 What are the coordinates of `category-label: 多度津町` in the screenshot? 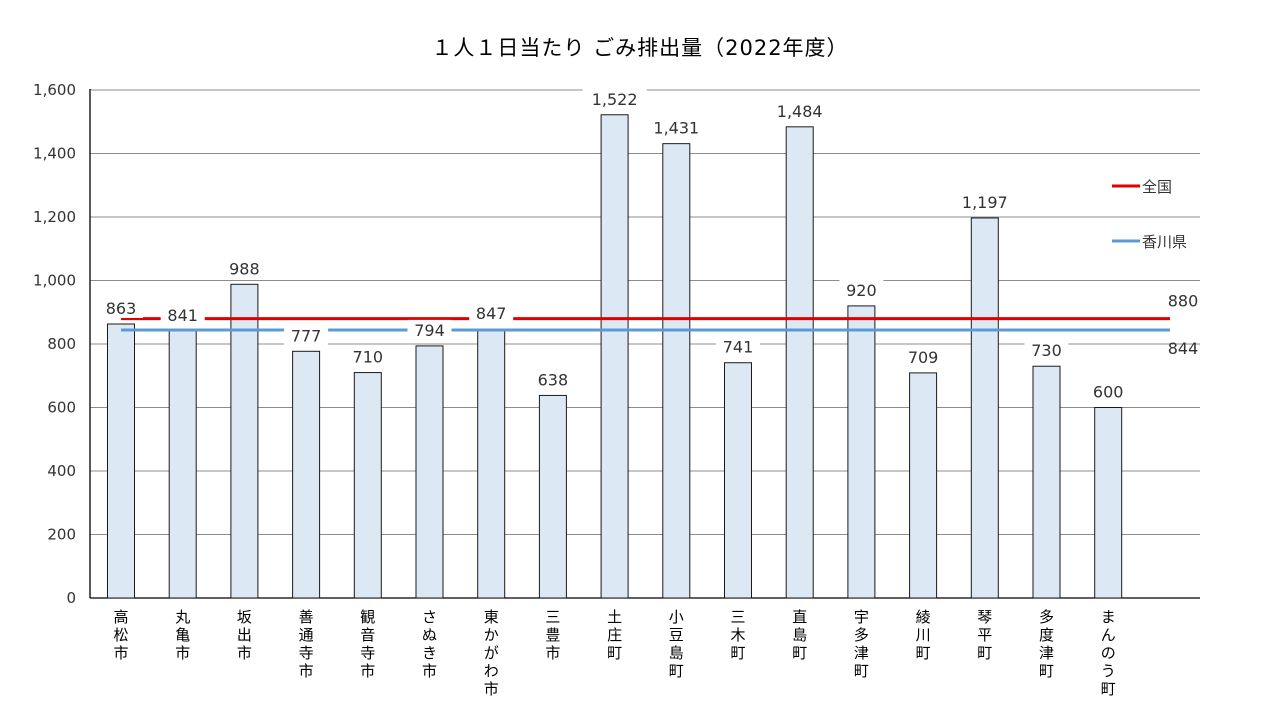 It's located at (1046, 644).